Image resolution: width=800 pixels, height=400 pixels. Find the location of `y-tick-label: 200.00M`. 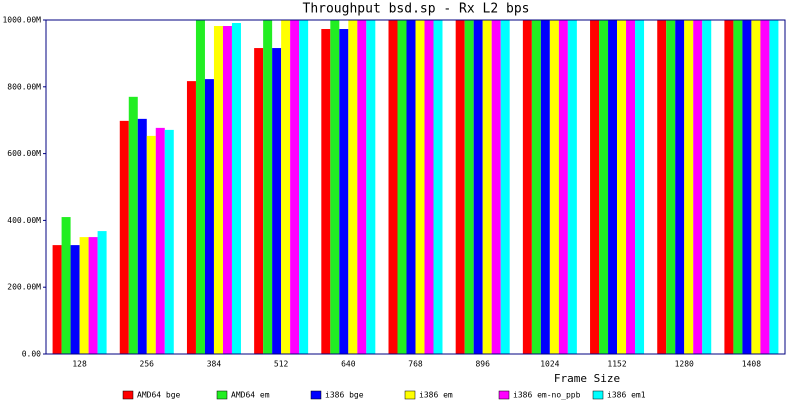

y-tick-label: 200.00M is located at coordinates (24, 287).